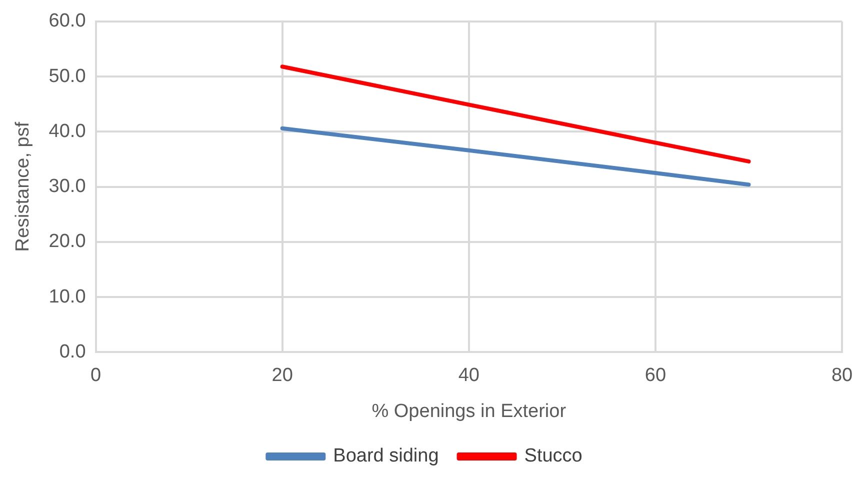  What do you see at coordinates (23, 186) in the screenshot?
I see `y-axis-title: Resistance, psf` at bounding box center [23, 186].